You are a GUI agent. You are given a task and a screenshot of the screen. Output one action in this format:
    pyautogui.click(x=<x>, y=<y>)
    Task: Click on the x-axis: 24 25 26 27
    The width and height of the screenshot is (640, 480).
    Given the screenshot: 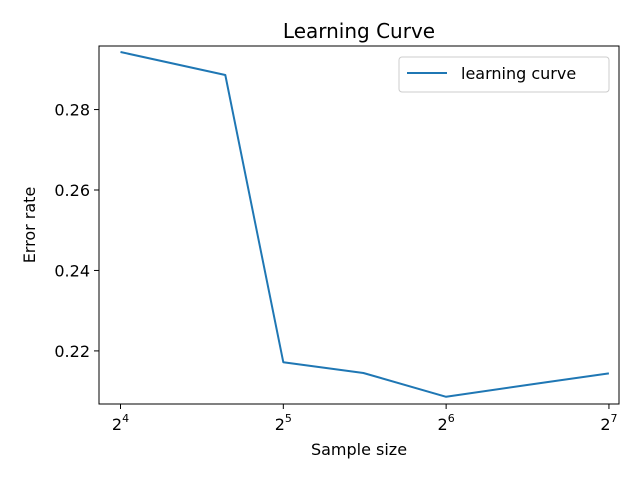 What is the action you would take?
    pyautogui.click(x=365, y=419)
    